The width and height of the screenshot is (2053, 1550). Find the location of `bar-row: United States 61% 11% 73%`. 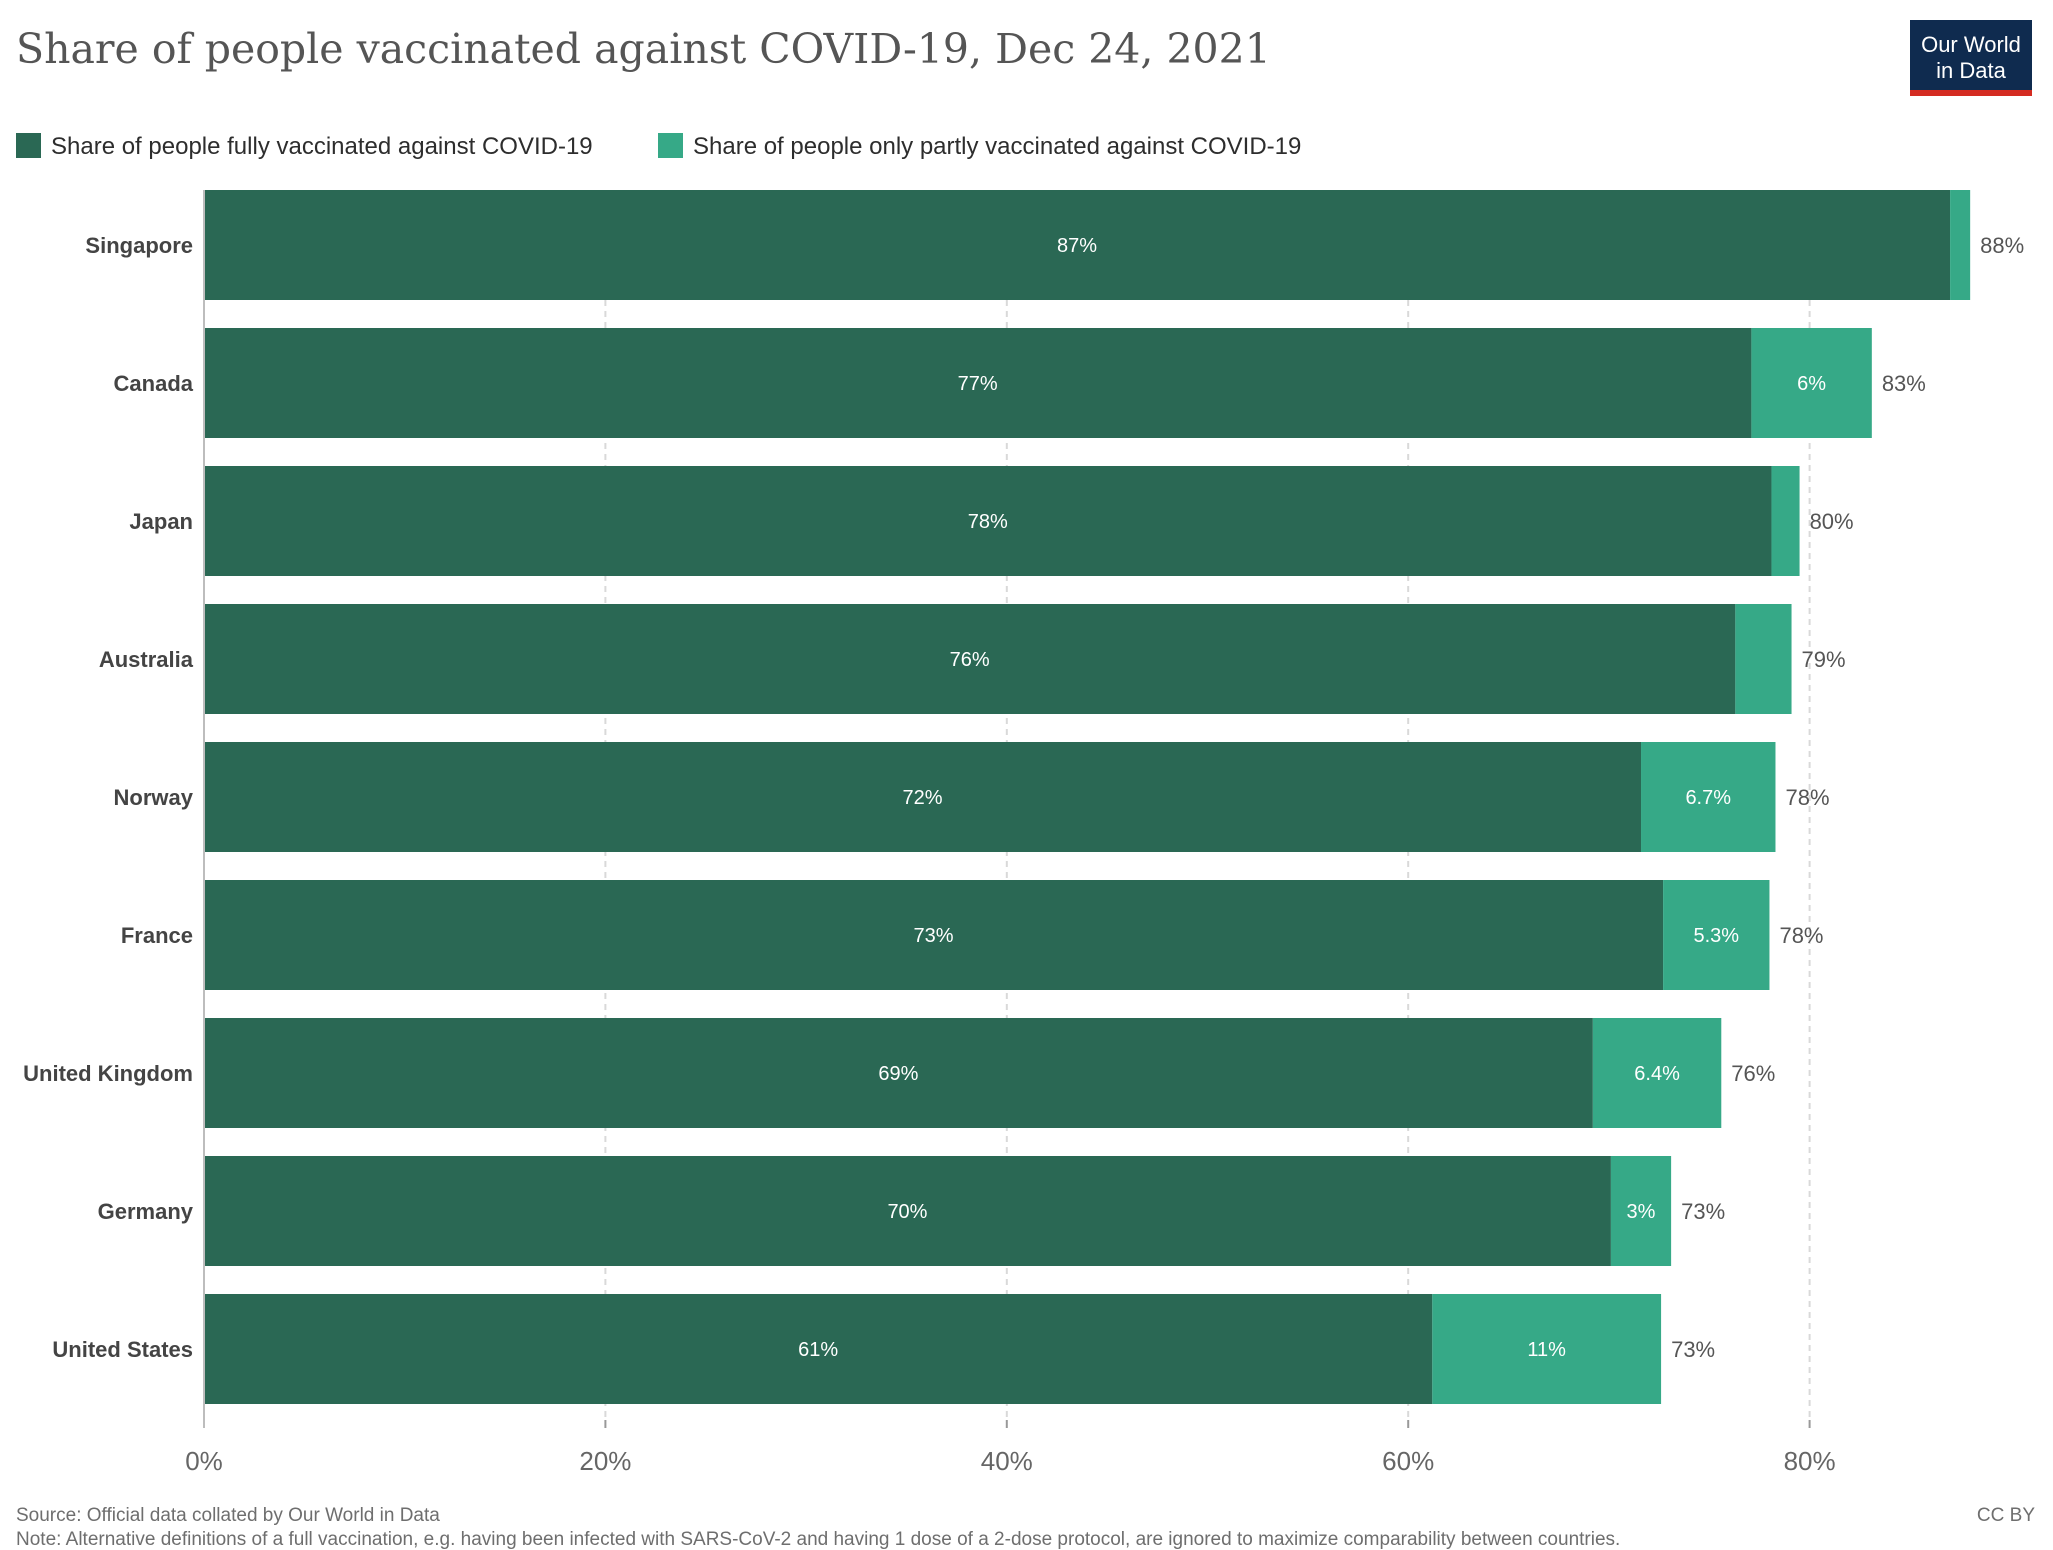

bar-row: United States 61% 11% 73% is located at coordinates (883, 1349).